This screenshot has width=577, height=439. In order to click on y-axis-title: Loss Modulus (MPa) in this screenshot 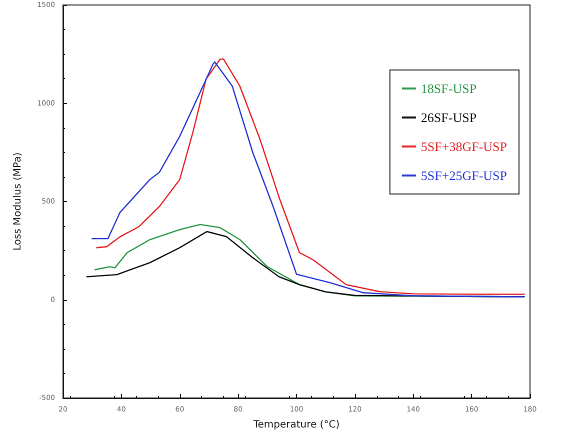, I will do `click(18, 201)`.